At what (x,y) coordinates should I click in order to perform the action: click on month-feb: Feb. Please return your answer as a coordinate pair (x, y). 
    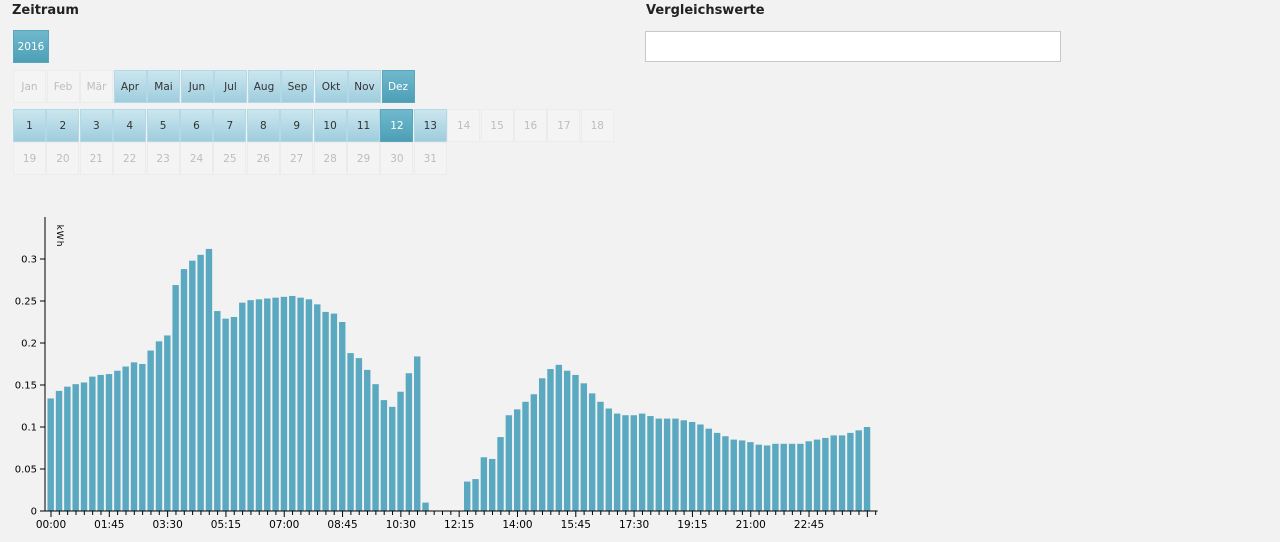
    Looking at the image, I should click on (63, 86).